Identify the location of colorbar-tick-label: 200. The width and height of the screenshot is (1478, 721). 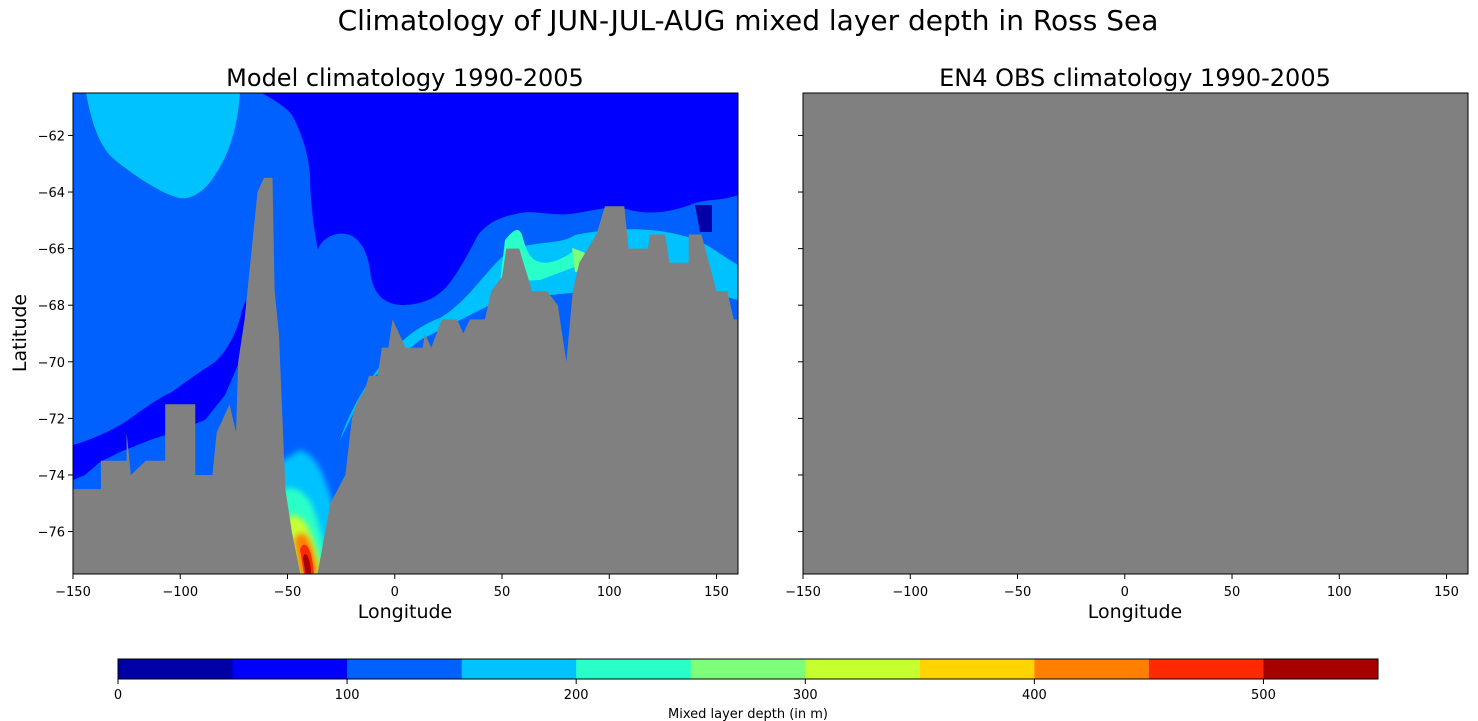
(576, 695).